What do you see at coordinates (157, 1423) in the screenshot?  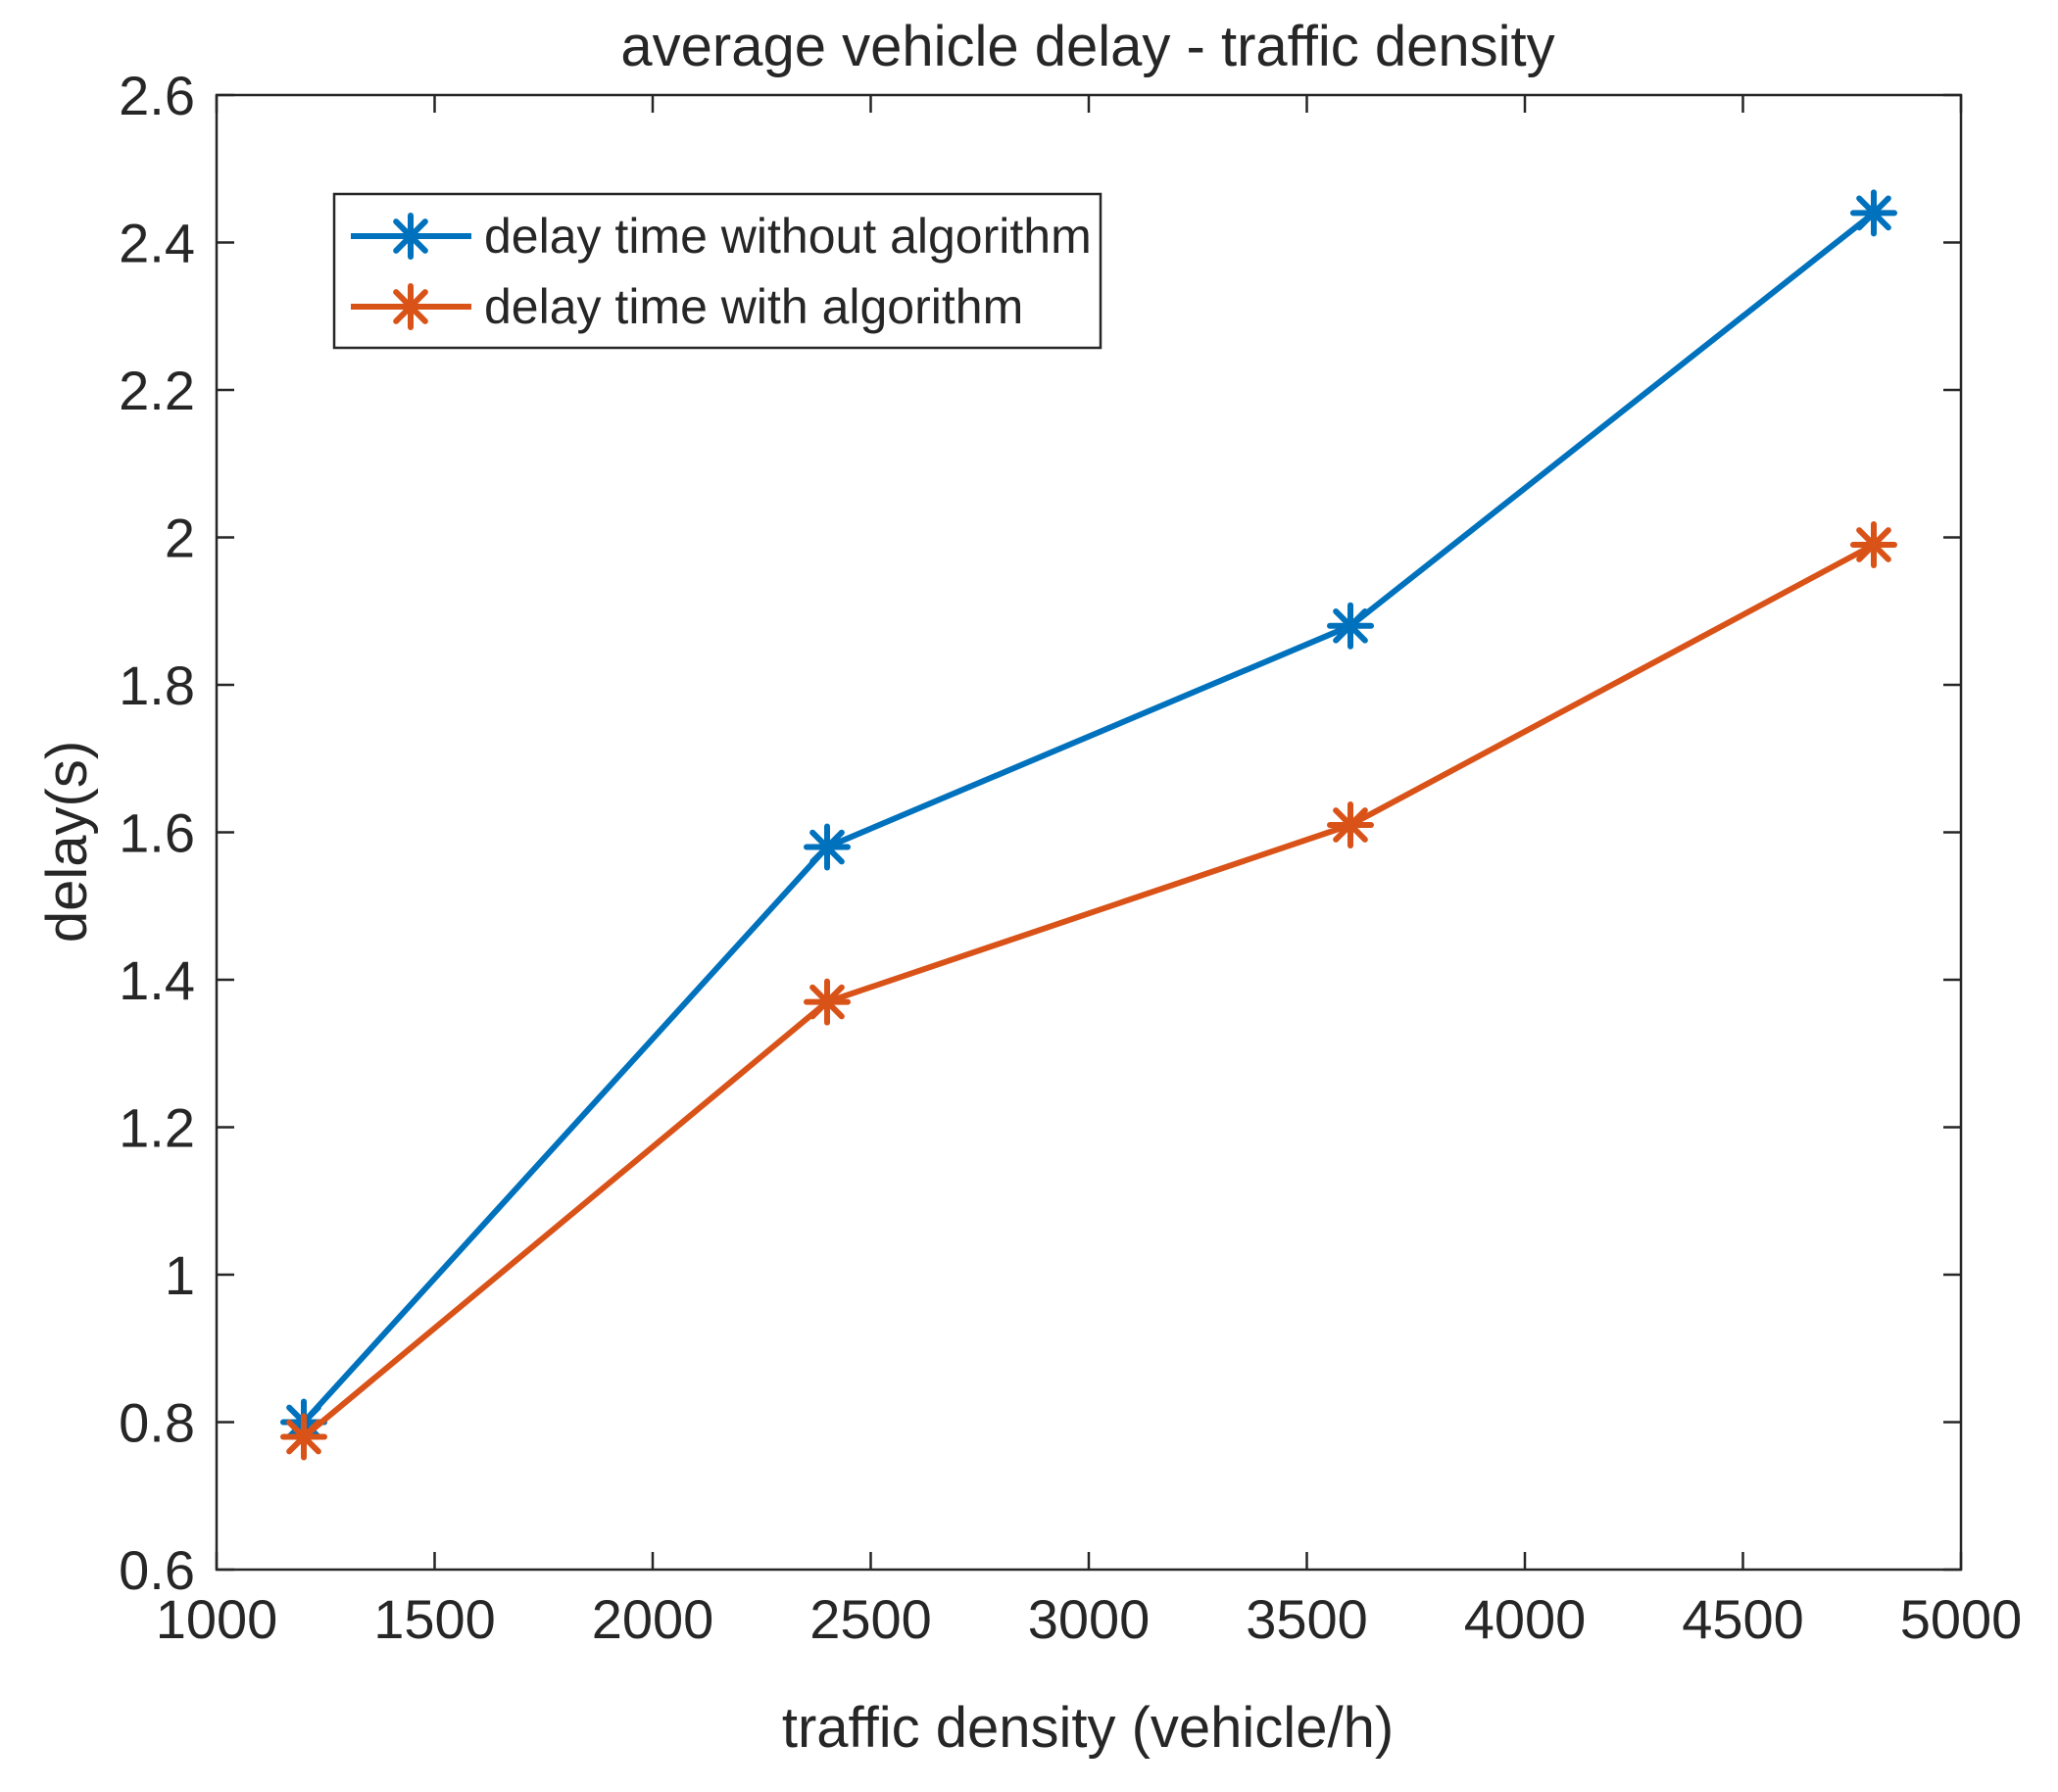 I see `y-tick-label: 0.8` at bounding box center [157, 1423].